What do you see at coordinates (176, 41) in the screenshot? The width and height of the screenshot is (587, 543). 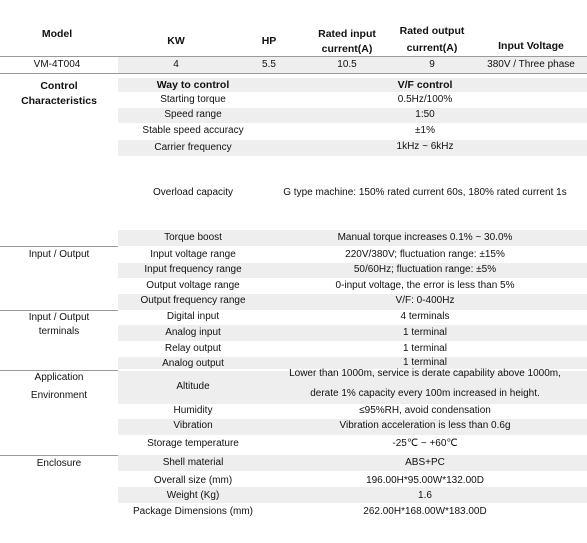 I see `header-kw: KW` at bounding box center [176, 41].